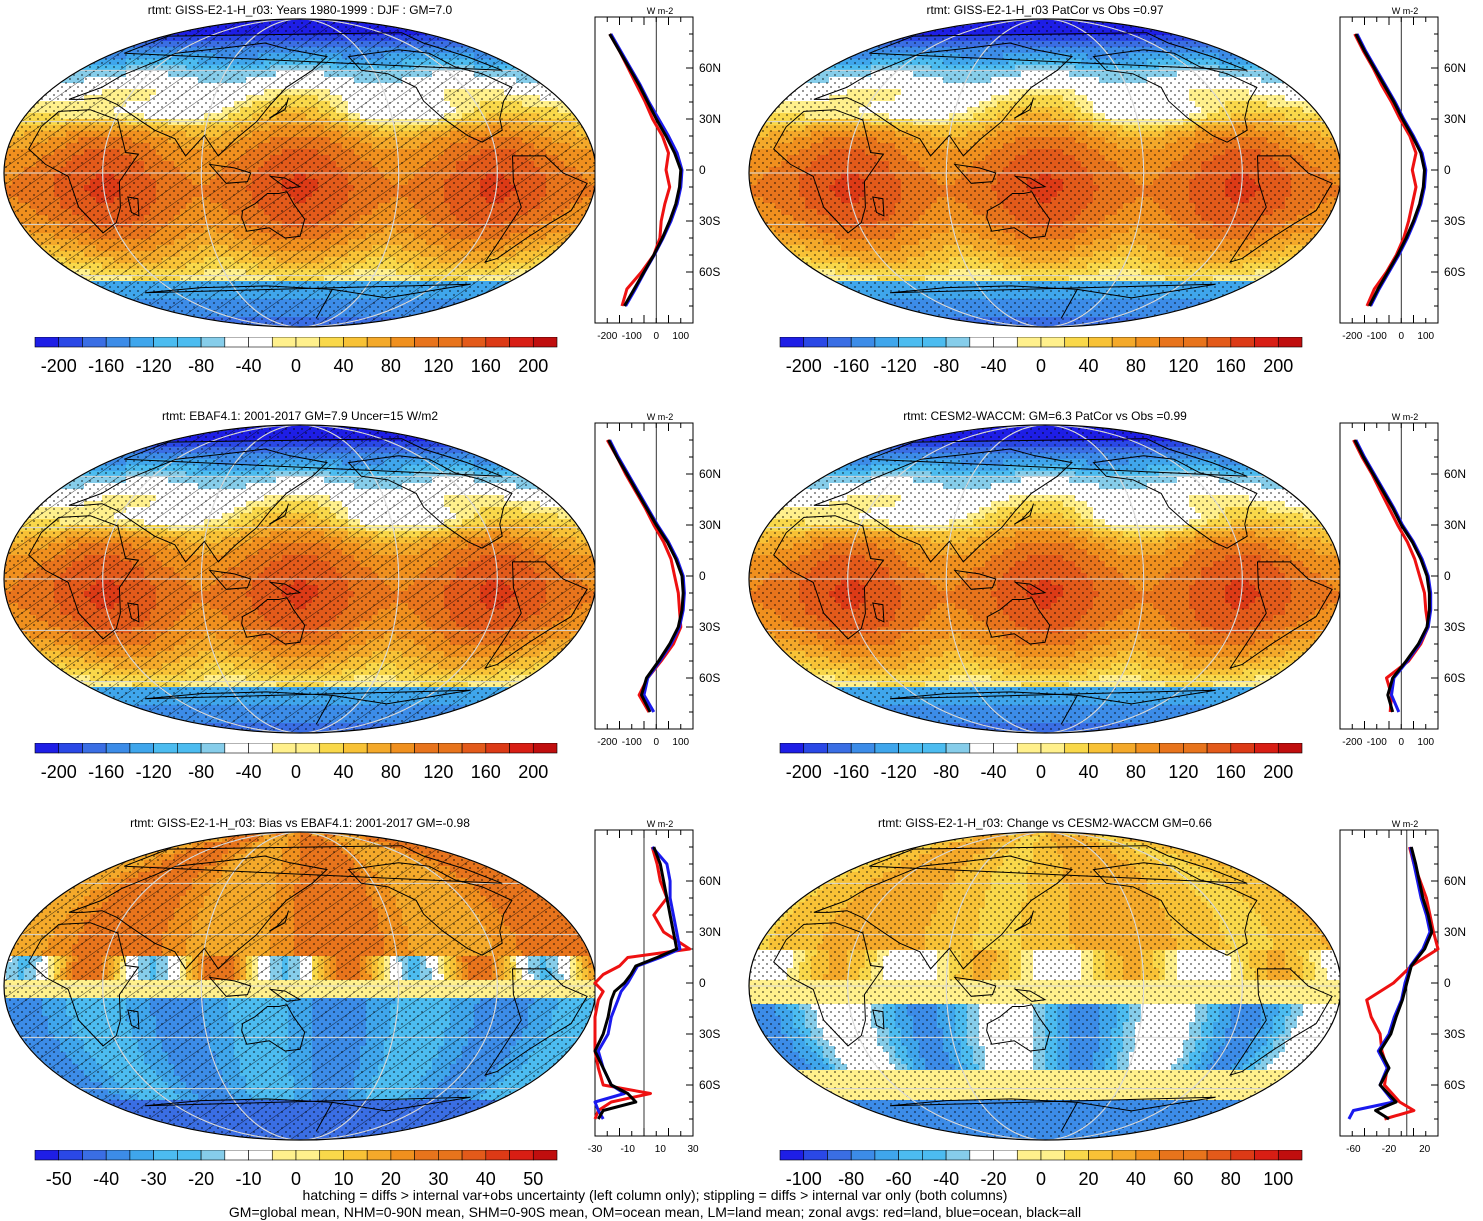 The image size is (1483, 1221). What do you see at coordinates (1425, 1149) in the screenshot?
I see `profile-x-label: 20` at bounding box center [1425, 1149].